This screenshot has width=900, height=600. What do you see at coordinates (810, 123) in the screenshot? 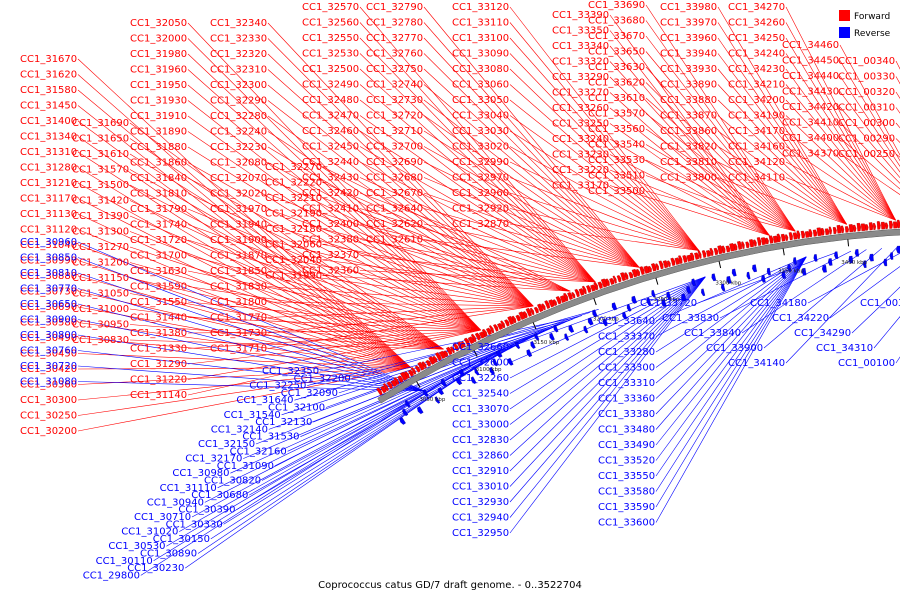
I see `forward-gene-label: CC1_34410` at bounding box center [810, 123].